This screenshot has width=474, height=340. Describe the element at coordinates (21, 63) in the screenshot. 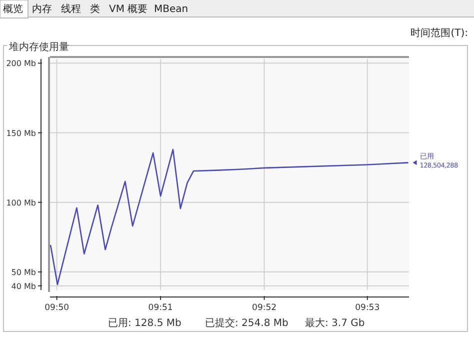

I see `y-tick-label: 200 Mb` at that location.